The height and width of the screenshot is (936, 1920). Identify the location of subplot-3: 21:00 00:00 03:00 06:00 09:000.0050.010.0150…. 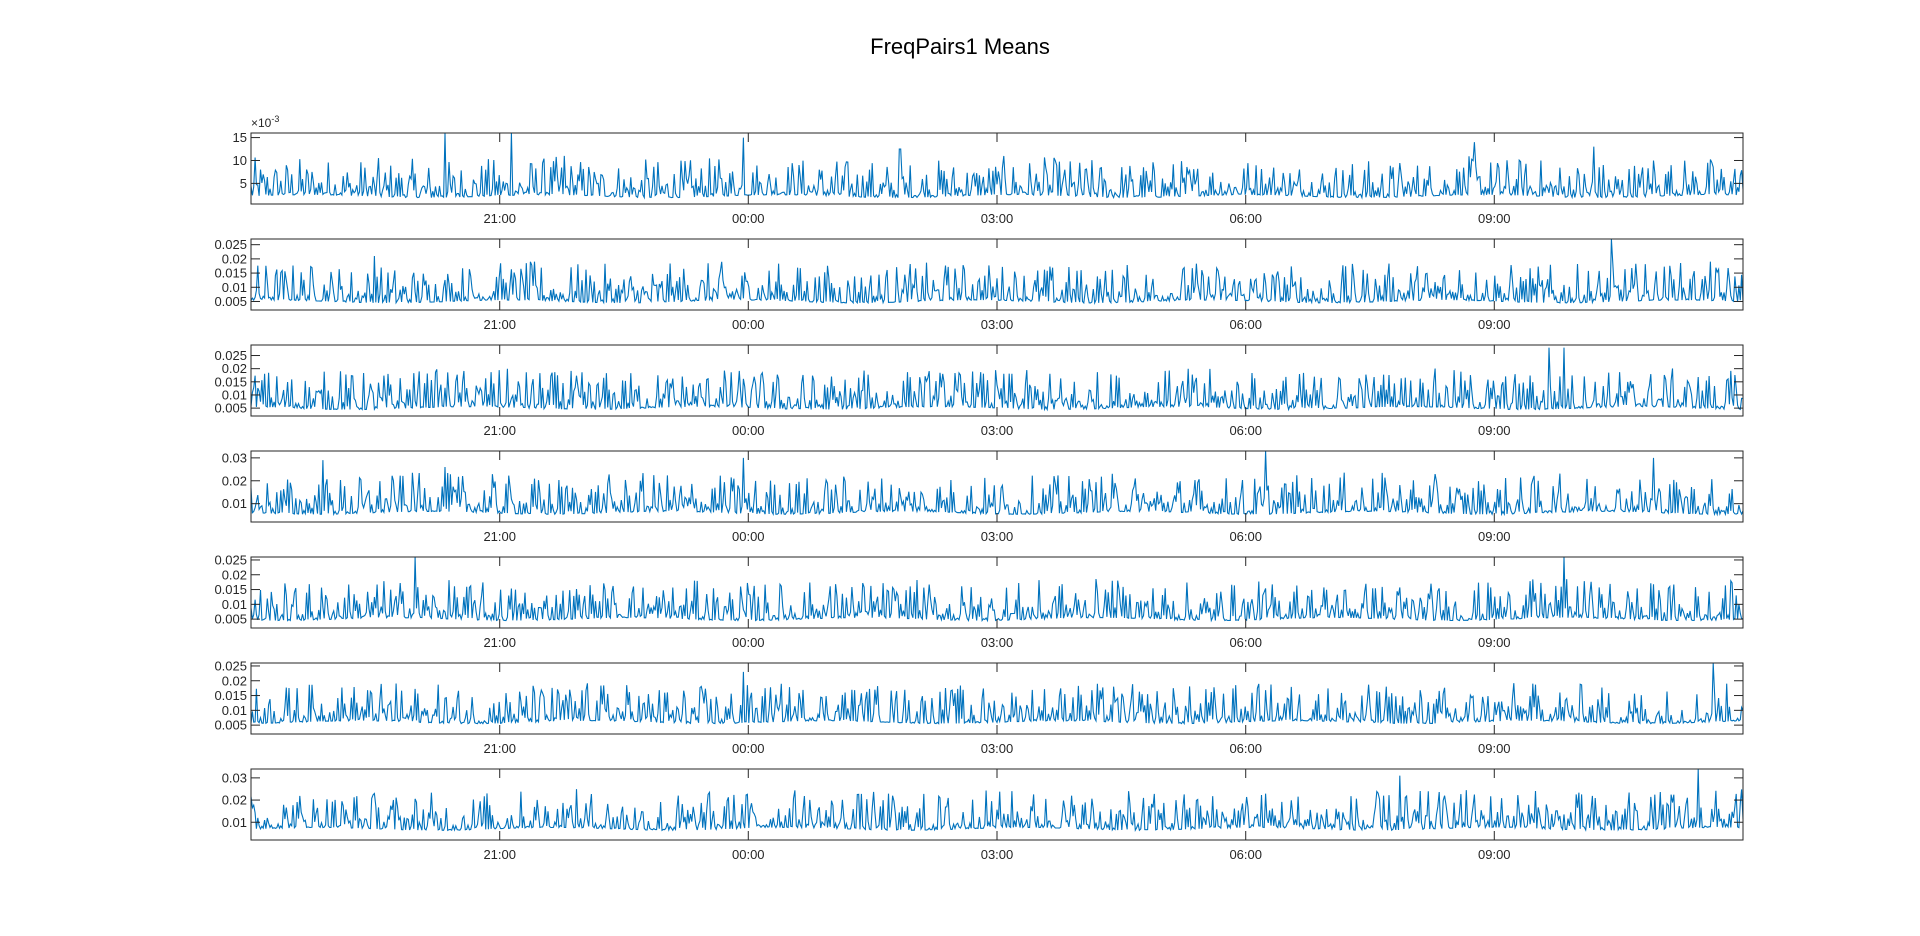
(979, 391).